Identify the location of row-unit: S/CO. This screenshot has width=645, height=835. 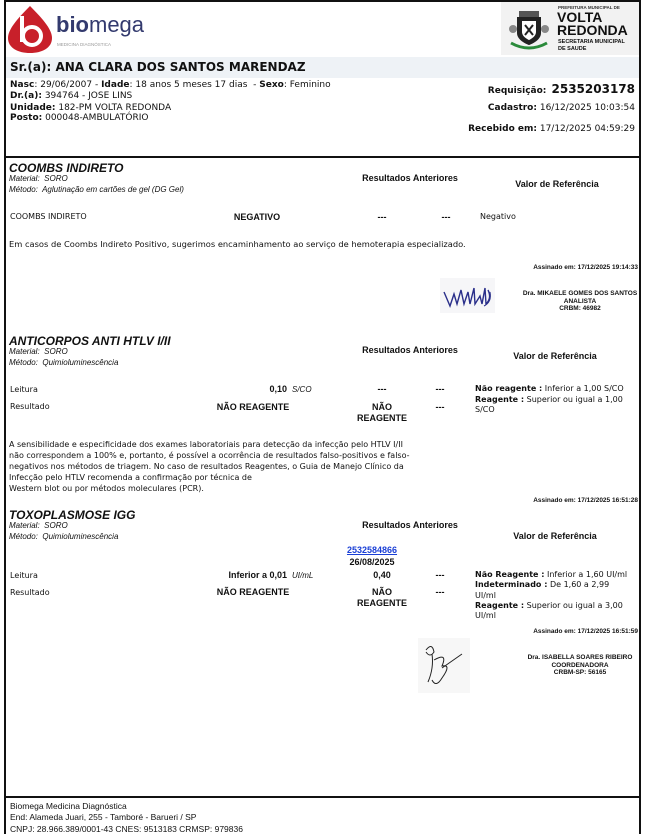
(302, 389).